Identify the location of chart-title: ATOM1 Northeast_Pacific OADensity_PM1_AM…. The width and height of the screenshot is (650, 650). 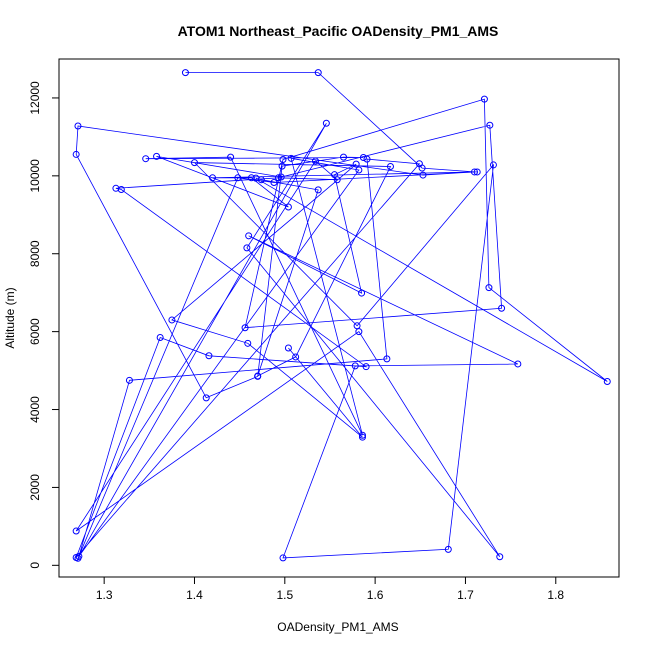
(338, 31).